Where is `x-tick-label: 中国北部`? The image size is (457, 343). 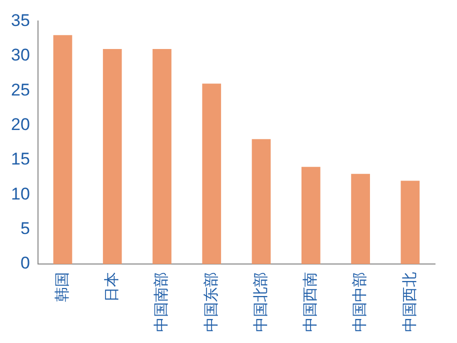 x-tick-label: 中国北部 is located at coordinates (261, 302).